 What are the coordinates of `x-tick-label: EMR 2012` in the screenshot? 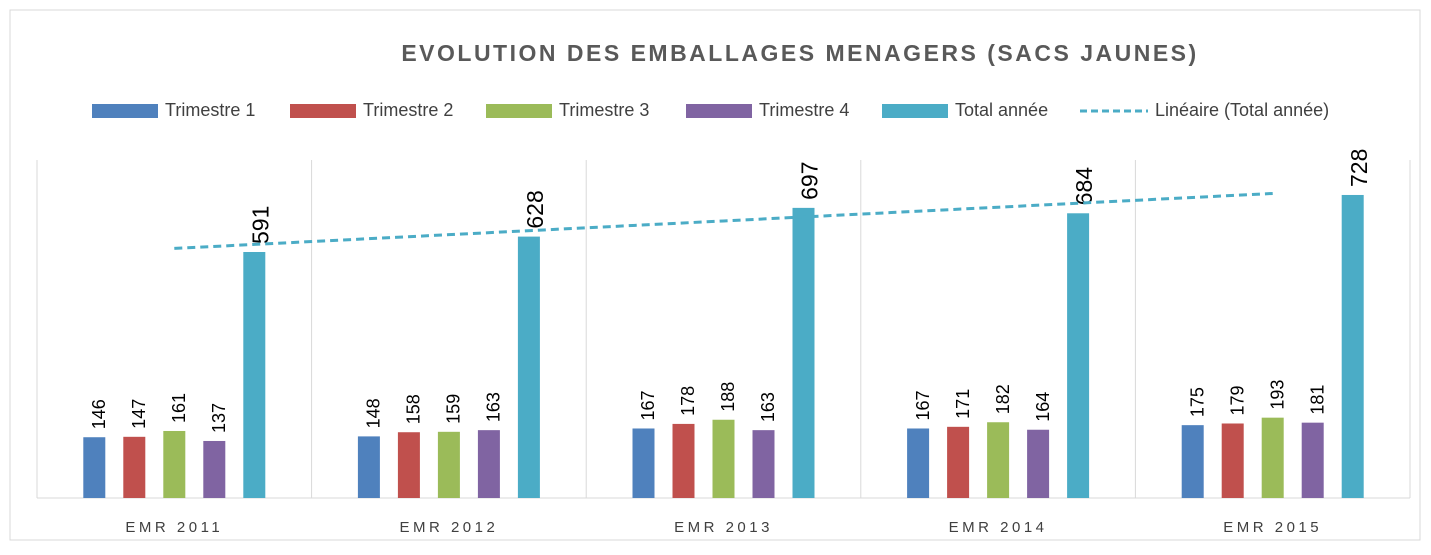 It's located at (448, 527).